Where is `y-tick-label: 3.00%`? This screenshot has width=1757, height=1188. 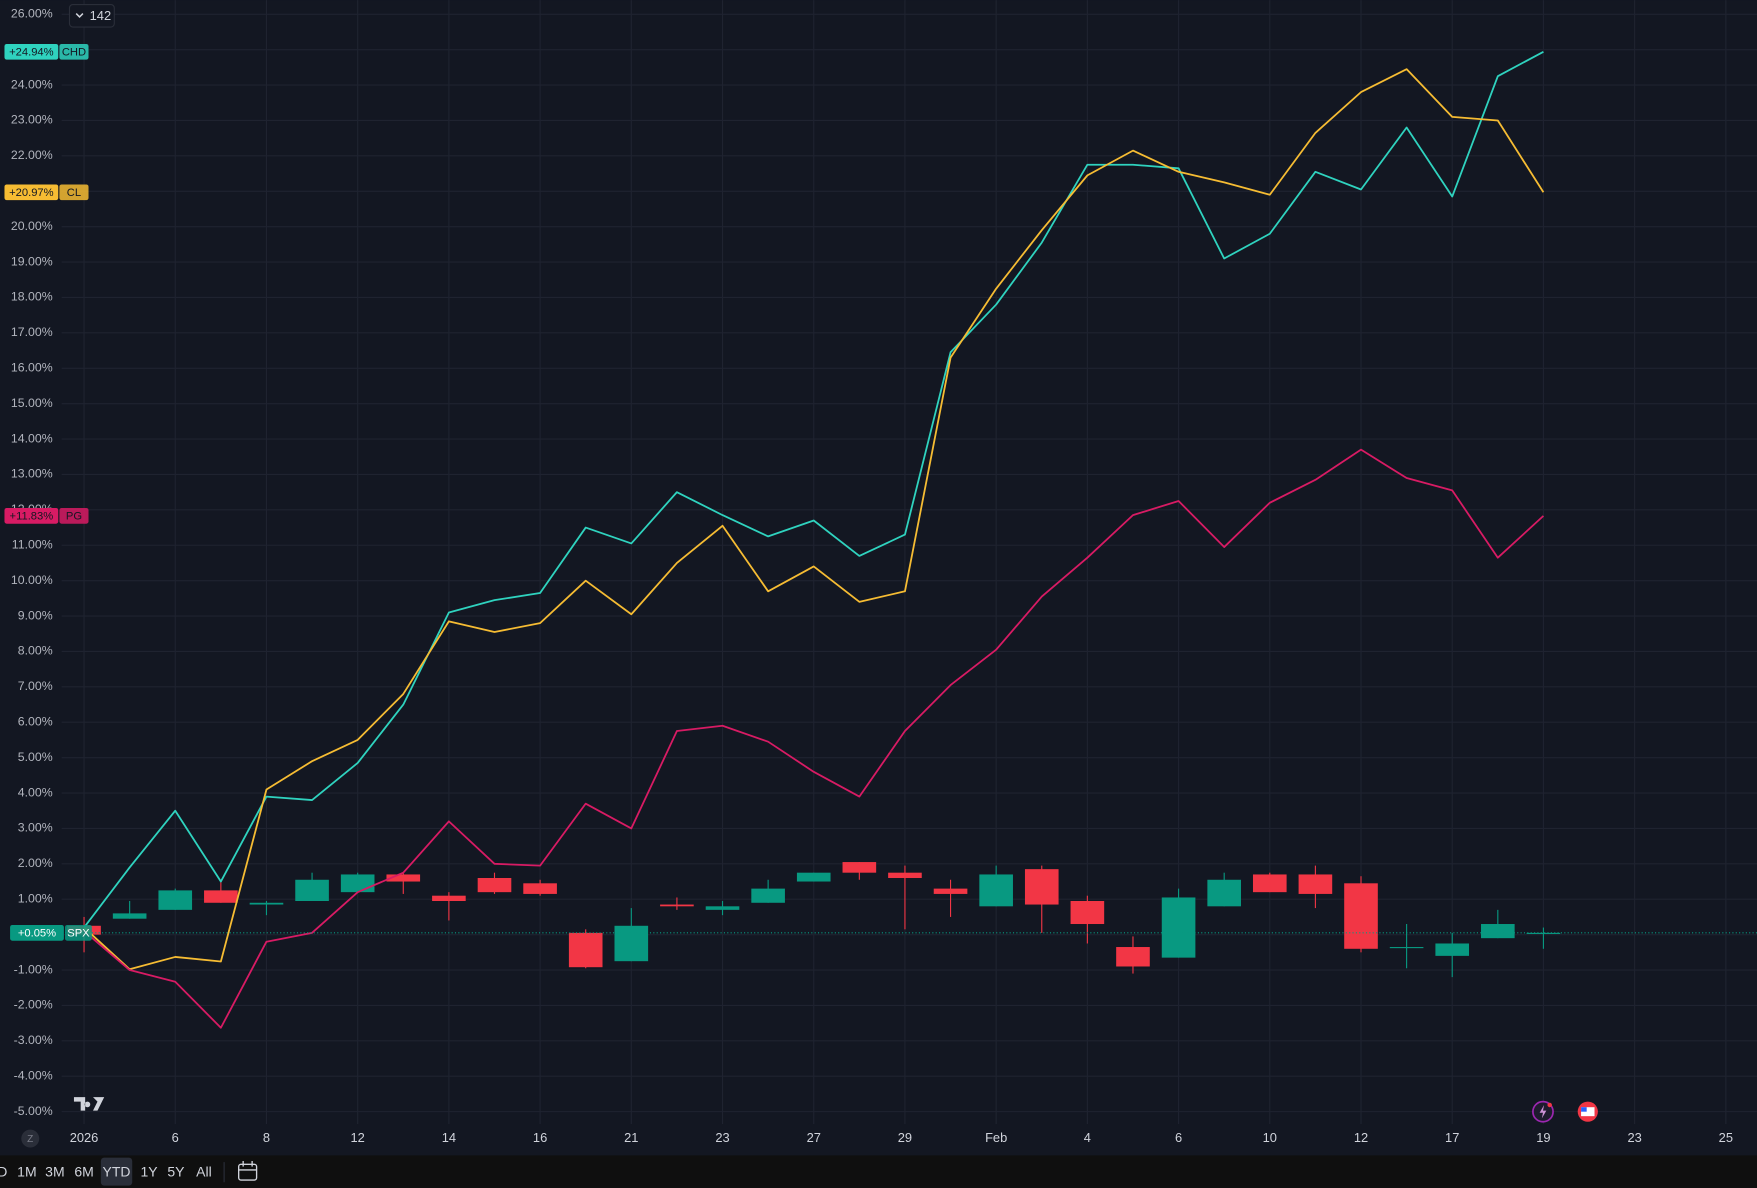 y-tick-label: 3.00% is located at coordinates (35, 828).